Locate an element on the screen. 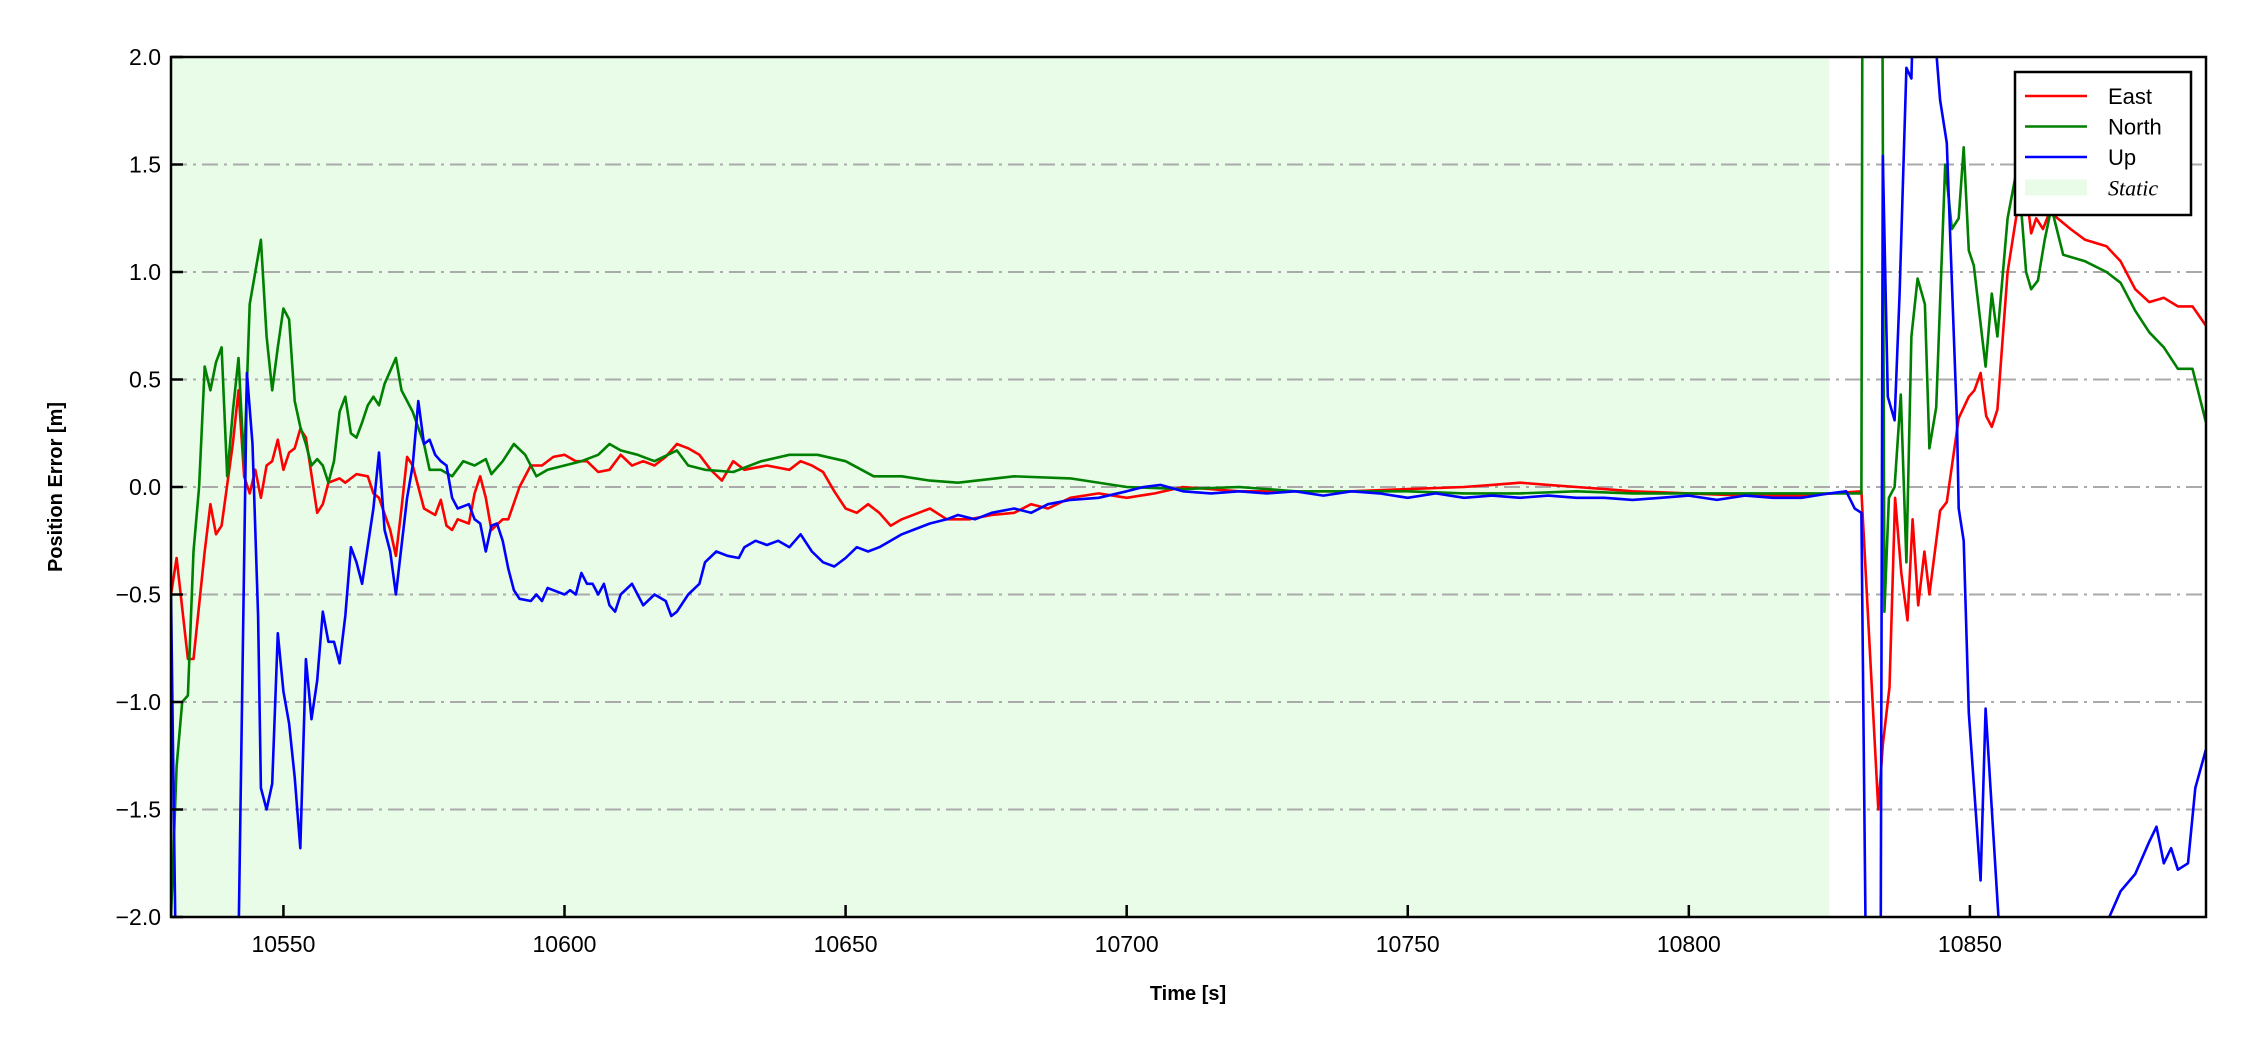 The height and width of the screenshot is (1050, 2250). legend-label: North is located at coordinates (2135, 127).